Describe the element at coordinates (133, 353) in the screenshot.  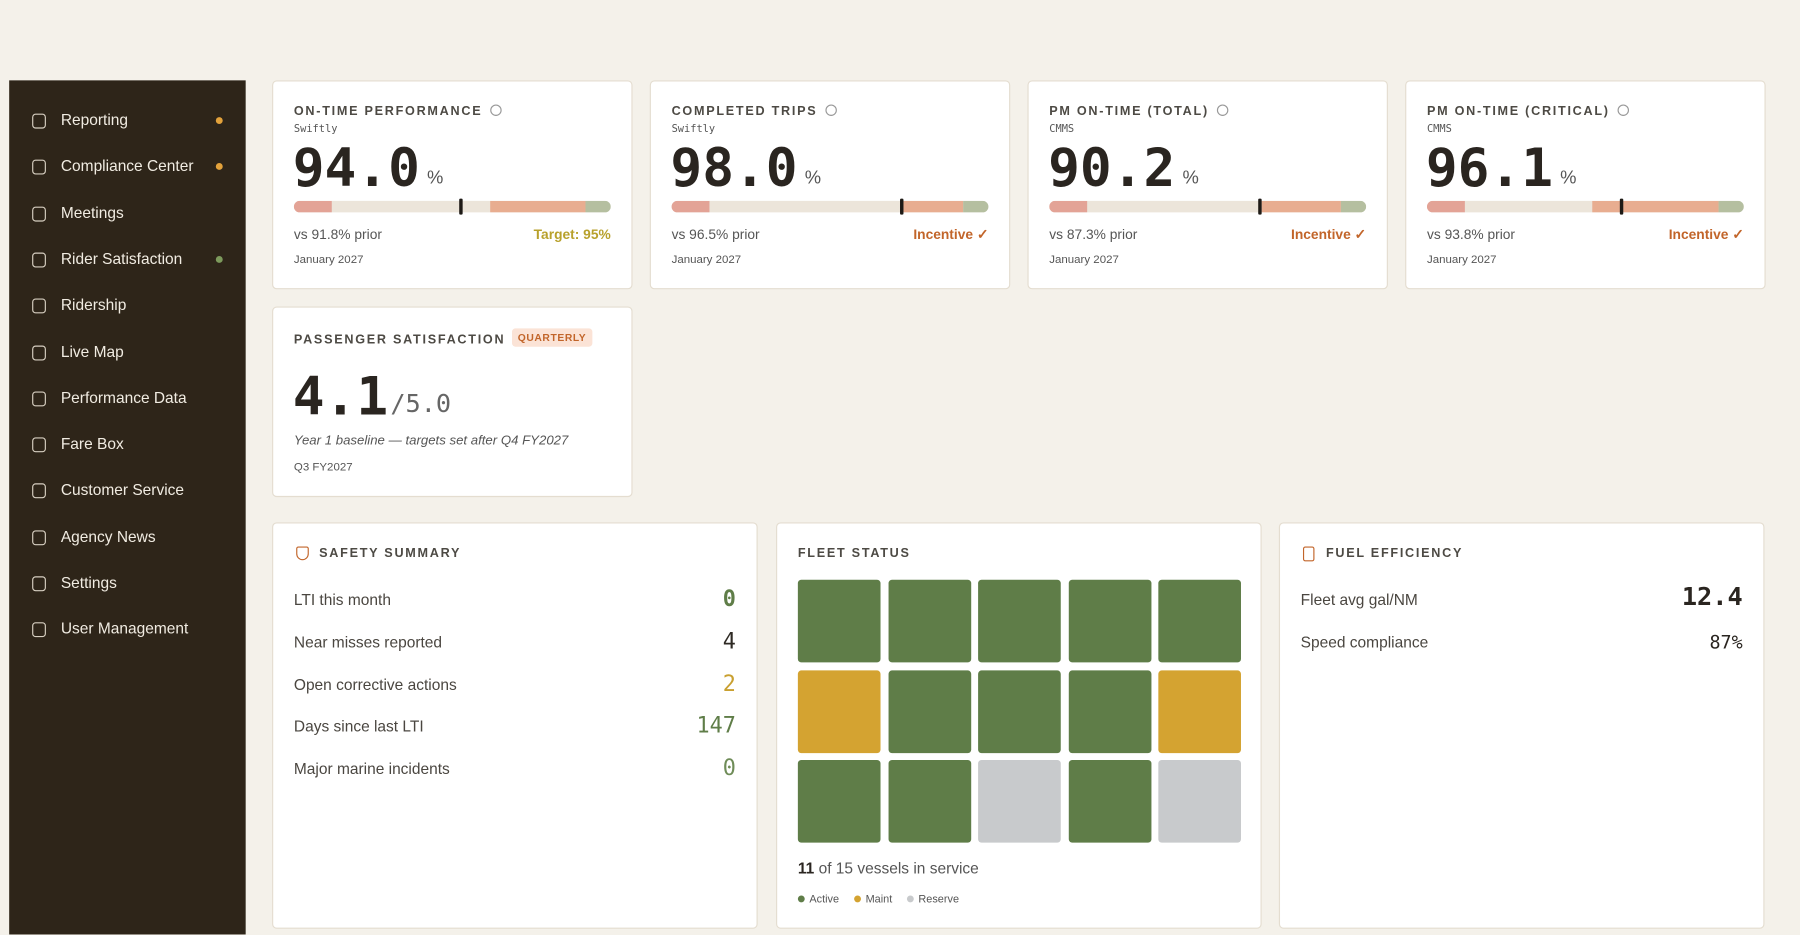
I see `nav-item: Live Map` at that location.